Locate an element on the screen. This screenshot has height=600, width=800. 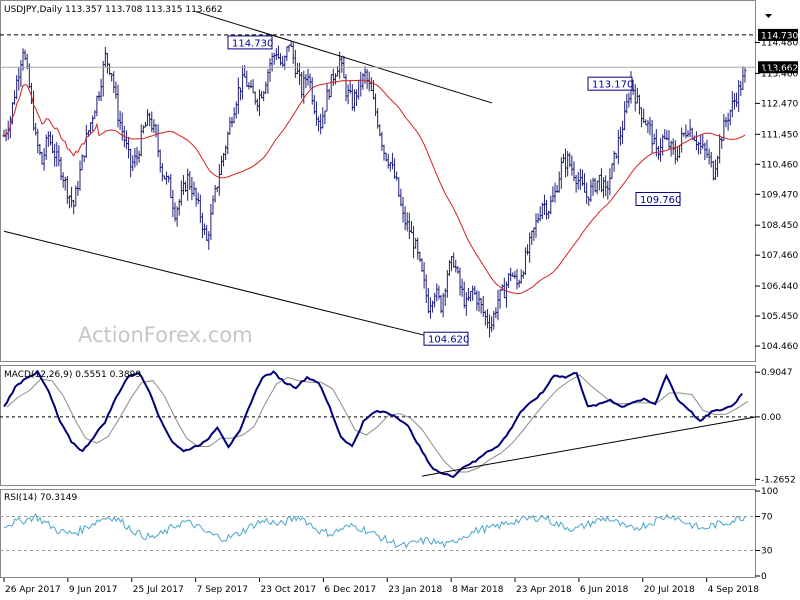
rsi-line is located at coordinates (374, 531).